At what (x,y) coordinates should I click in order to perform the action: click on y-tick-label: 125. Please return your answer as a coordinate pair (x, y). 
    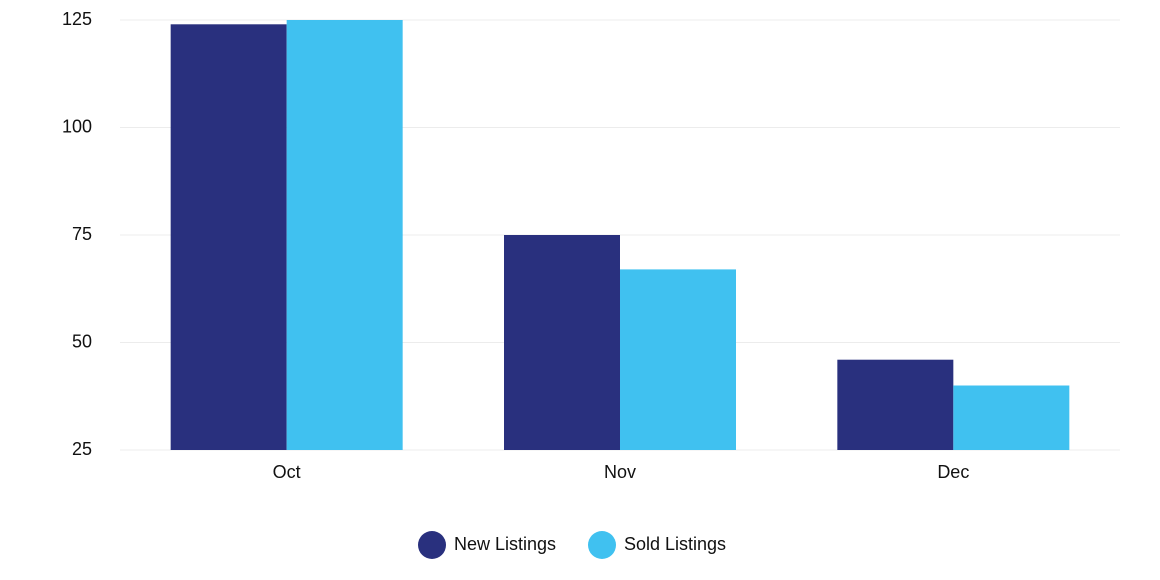
    Looking at the image, I should click on (77, 19).